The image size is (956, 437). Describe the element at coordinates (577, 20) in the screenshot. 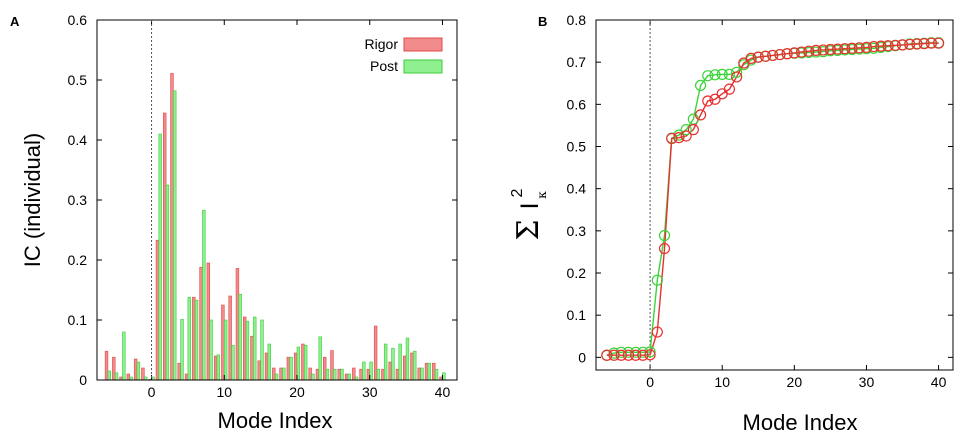

I see `panel-b-y-tick-label: 0.8` at that location.